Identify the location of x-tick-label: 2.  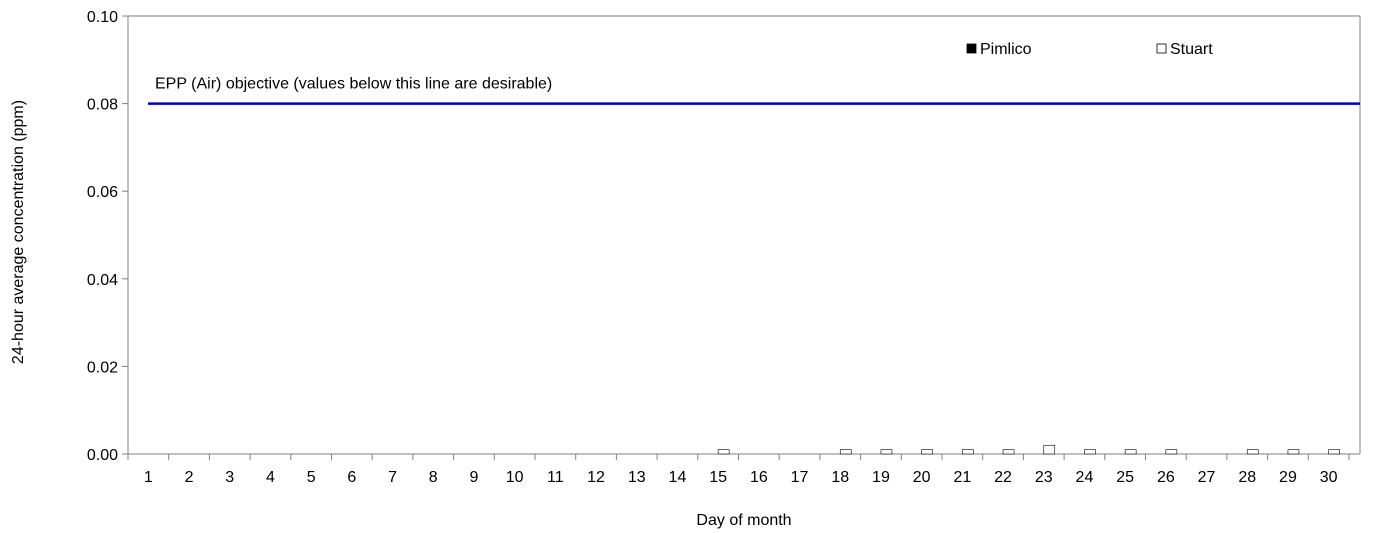
(189, 477).